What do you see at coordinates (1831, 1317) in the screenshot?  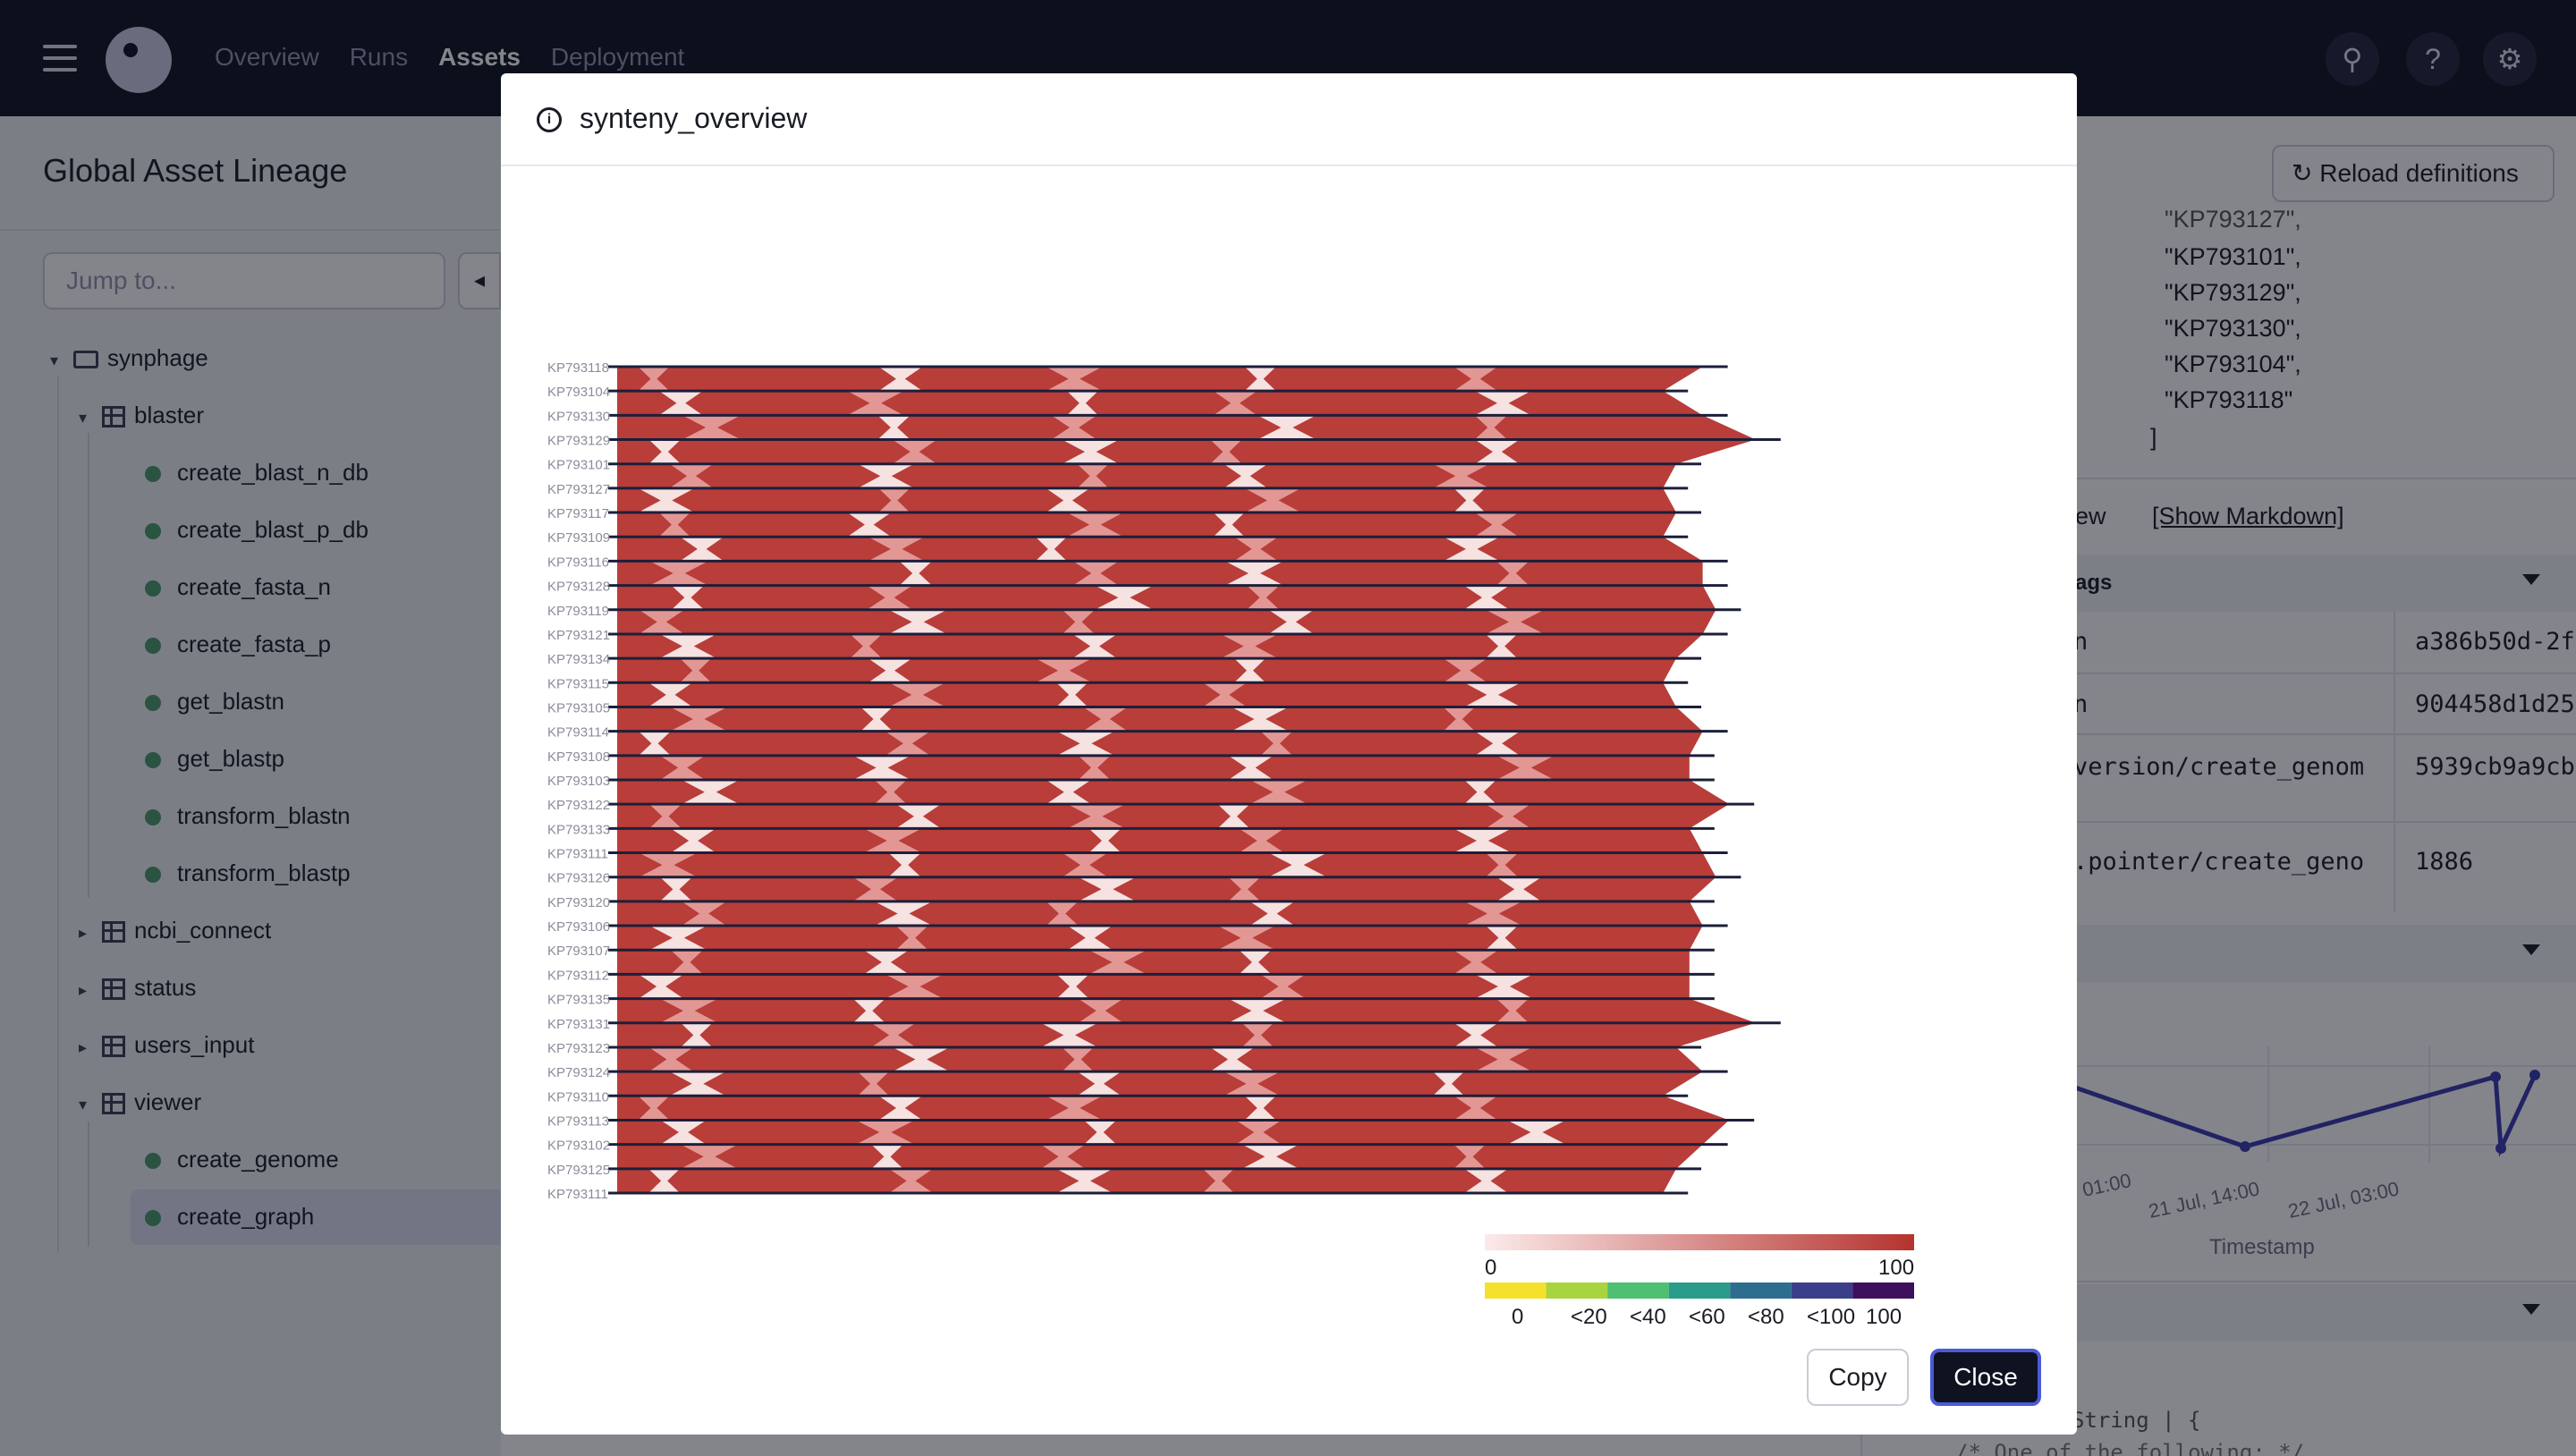 I see `gc-legend-label: <100` at bounding box center [1831, 1317].